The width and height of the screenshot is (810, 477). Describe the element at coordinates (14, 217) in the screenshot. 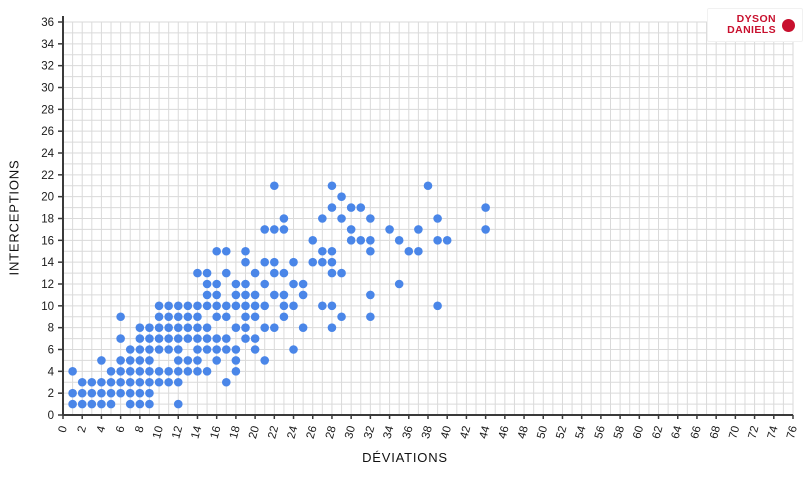

I see `y-axis-title: INTERCEPTIONS` at that location.